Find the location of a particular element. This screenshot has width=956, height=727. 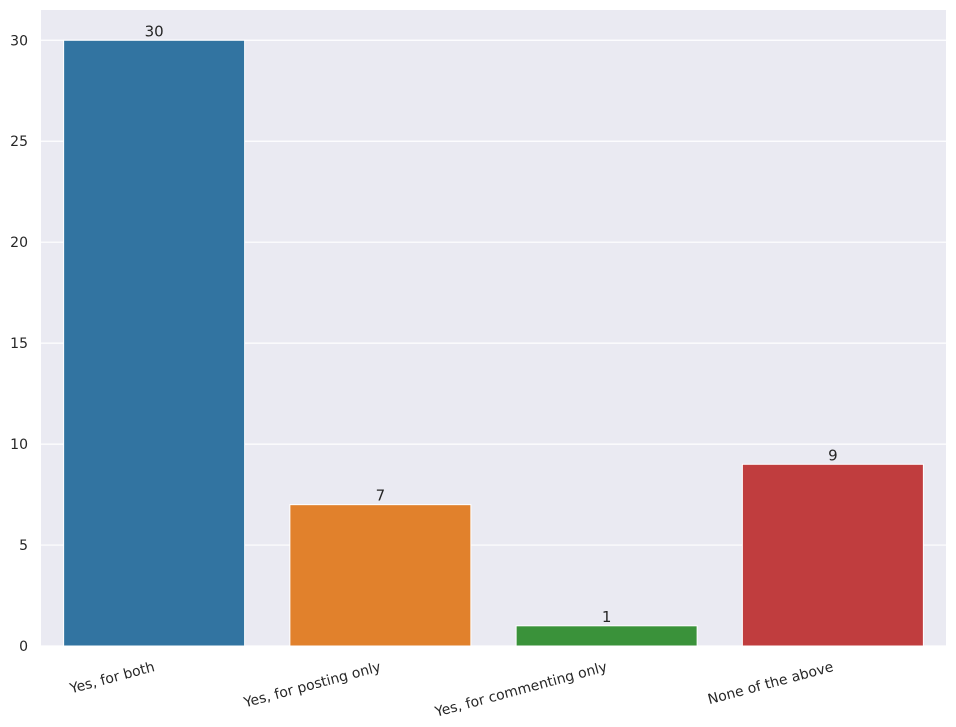

y-tick-label: 15 is located at coordinates (19, 344).